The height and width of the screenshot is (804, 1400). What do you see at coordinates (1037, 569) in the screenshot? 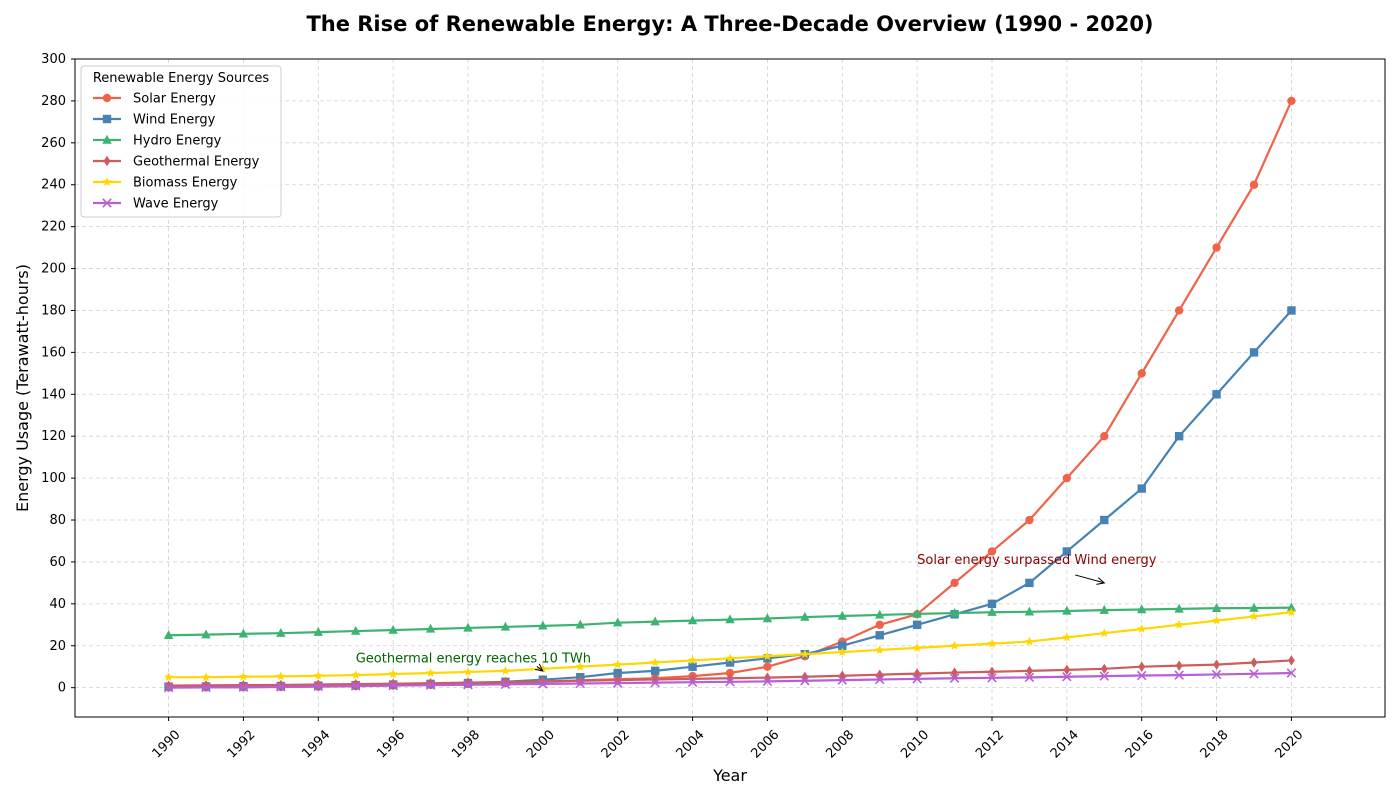
I see `annotation: Solar energy surpassed Wind energy` at bounding box center [1037, 569].